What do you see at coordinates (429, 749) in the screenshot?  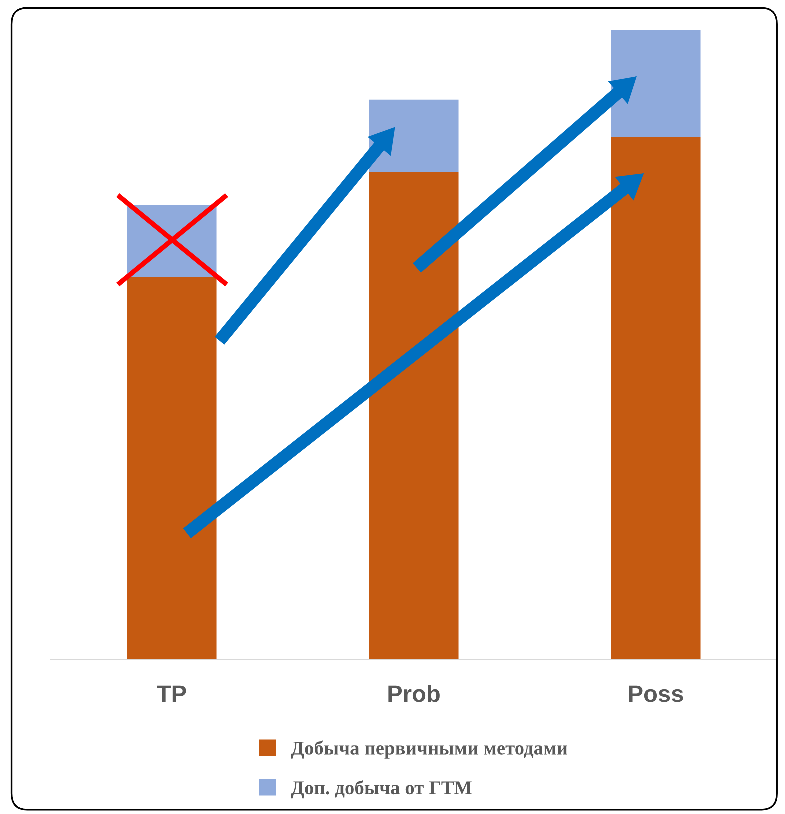 I see `legend-label: Добыча первичными методами` at bounding box center [429, 749].